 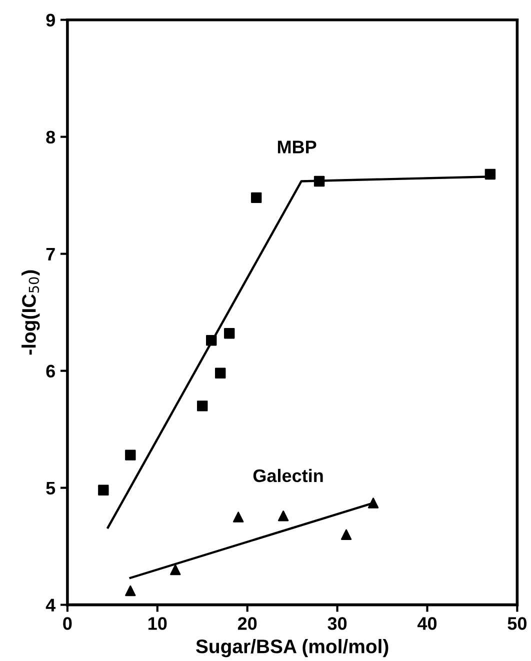 I want to click on y-axis-title: -log(IC$_{50}$), so click(x=31, y=312).